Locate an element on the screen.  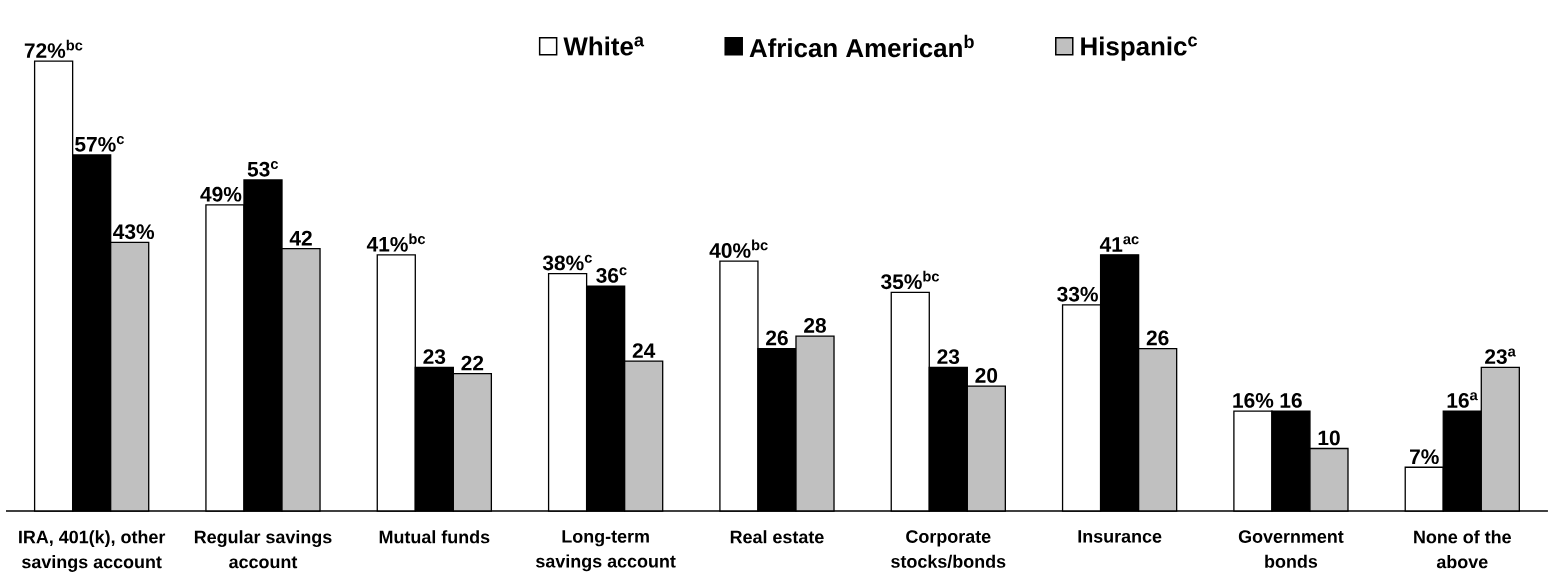
data-label: 28 is located at coordinates (815, 325).